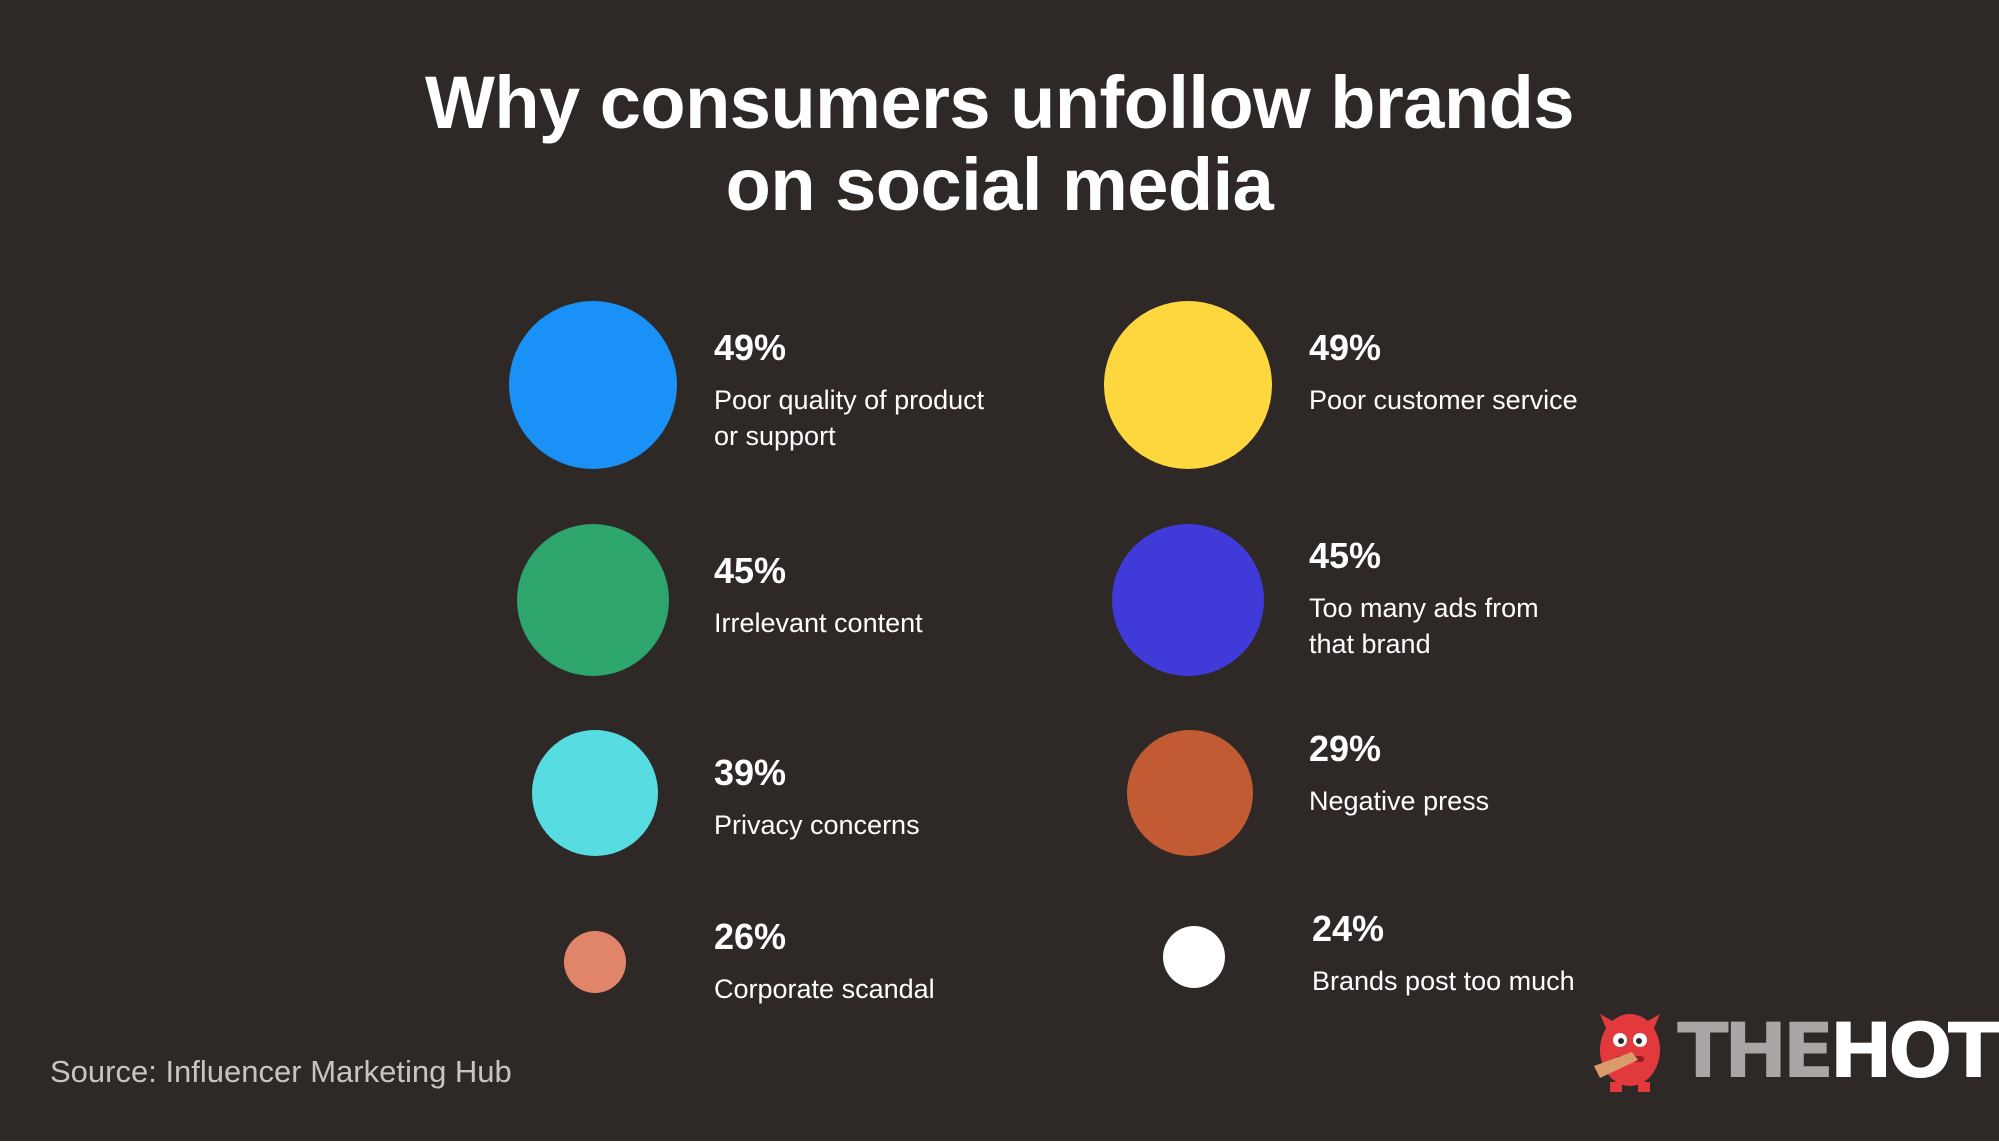 The image size is (1999, 1143). Describe the element at coordinates (1627, 1053) in the screenshot. I see `hoth-monster-icon` at that location.